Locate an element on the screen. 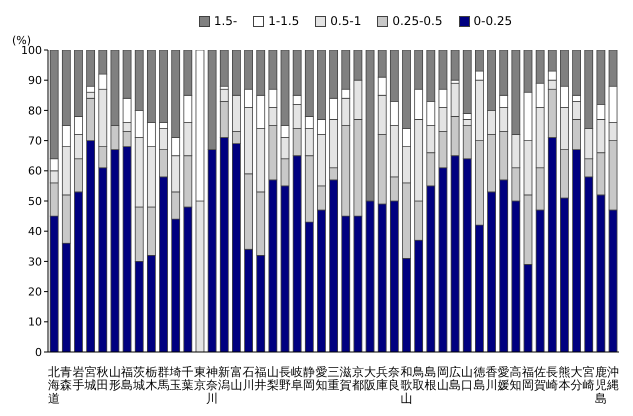 The height and width of the screenshot is (416, 633). x-tick-label: 大分 is located at coordinates (576, 378).